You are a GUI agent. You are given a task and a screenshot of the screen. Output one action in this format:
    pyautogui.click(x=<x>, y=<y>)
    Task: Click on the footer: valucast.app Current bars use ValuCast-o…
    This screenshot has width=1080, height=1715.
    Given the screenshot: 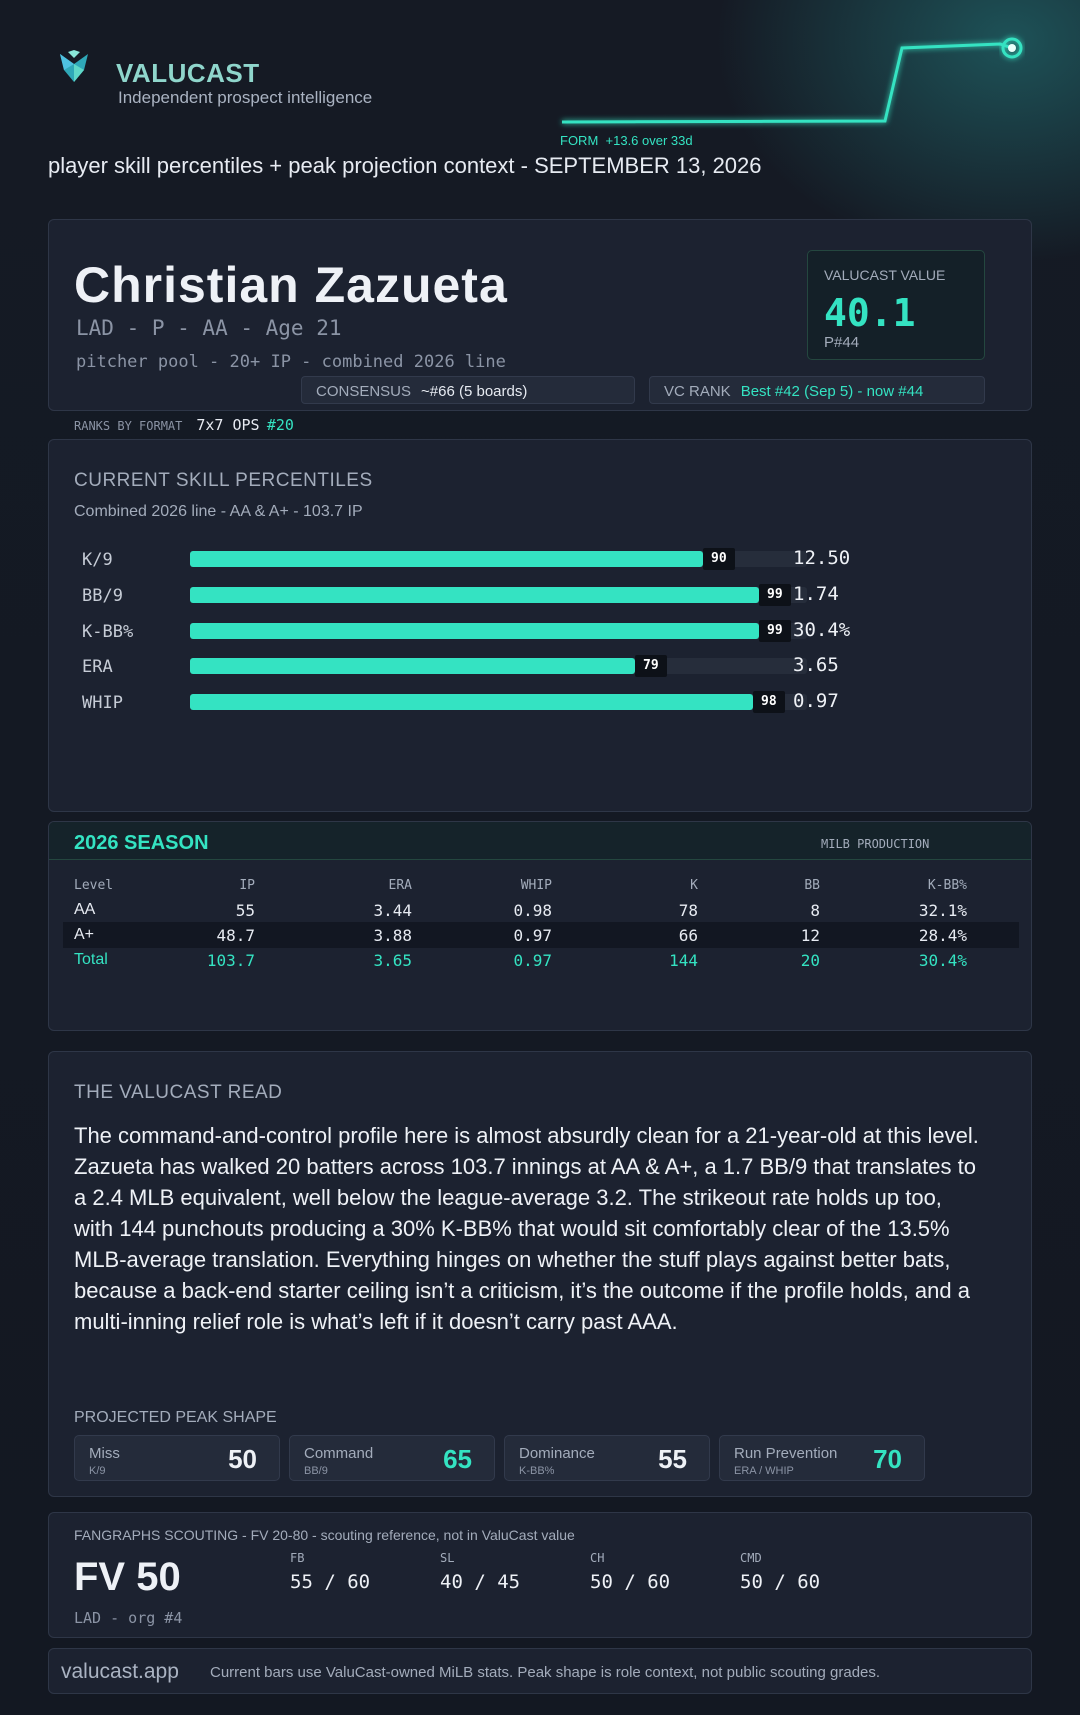 What is the action you would take?
    pyautogui.click(x=540, y=1671)
    